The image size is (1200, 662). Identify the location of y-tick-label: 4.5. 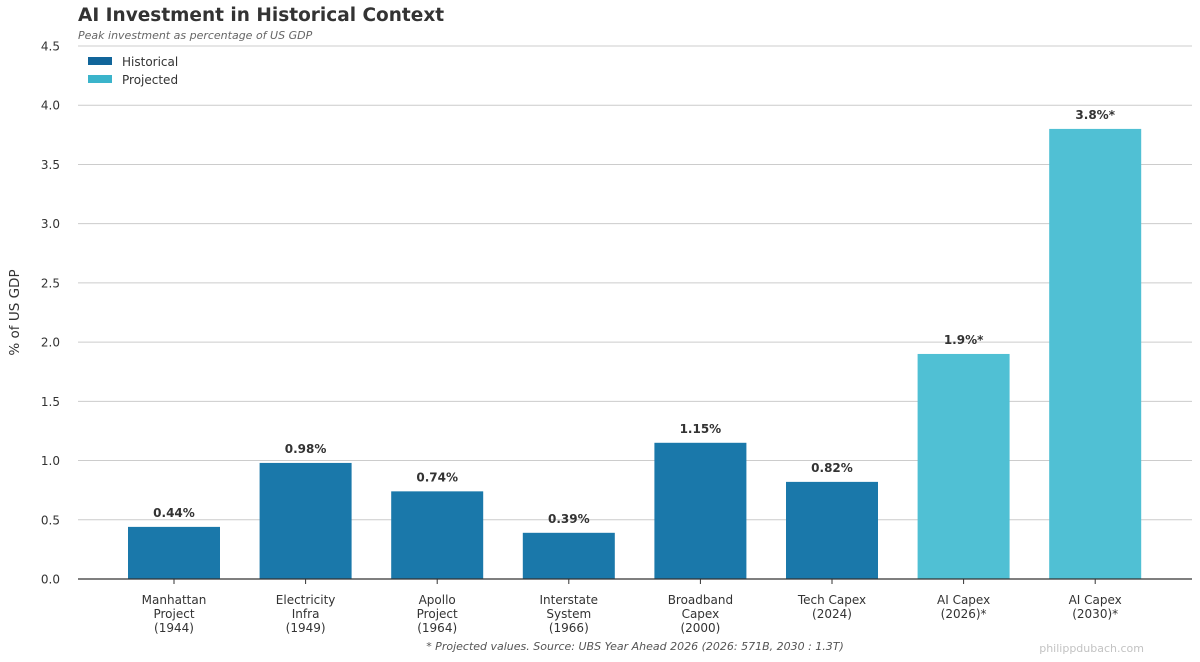
(50, 47).